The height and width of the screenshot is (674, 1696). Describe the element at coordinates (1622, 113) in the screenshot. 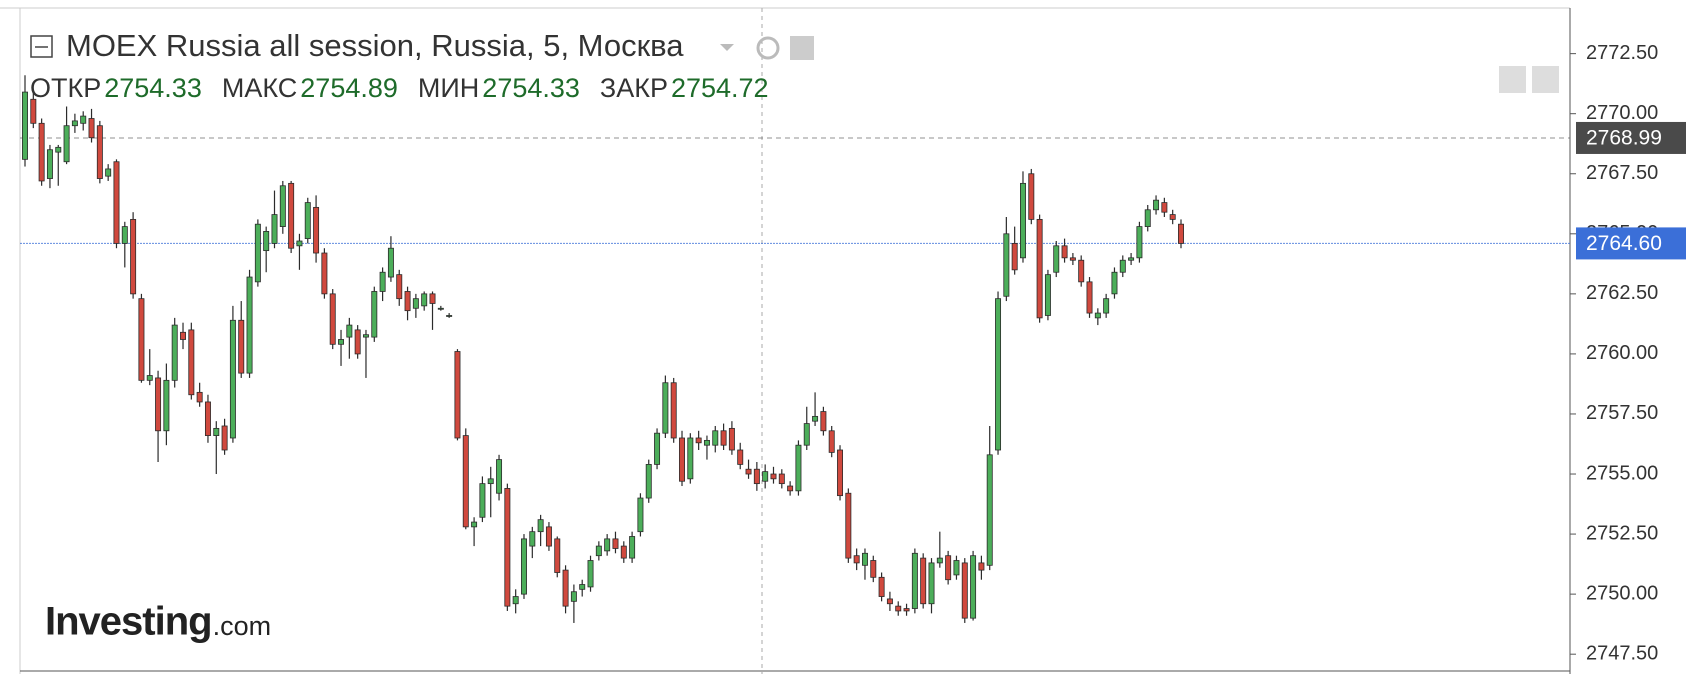

I see `y-tick-label: 2770.00` at that location.